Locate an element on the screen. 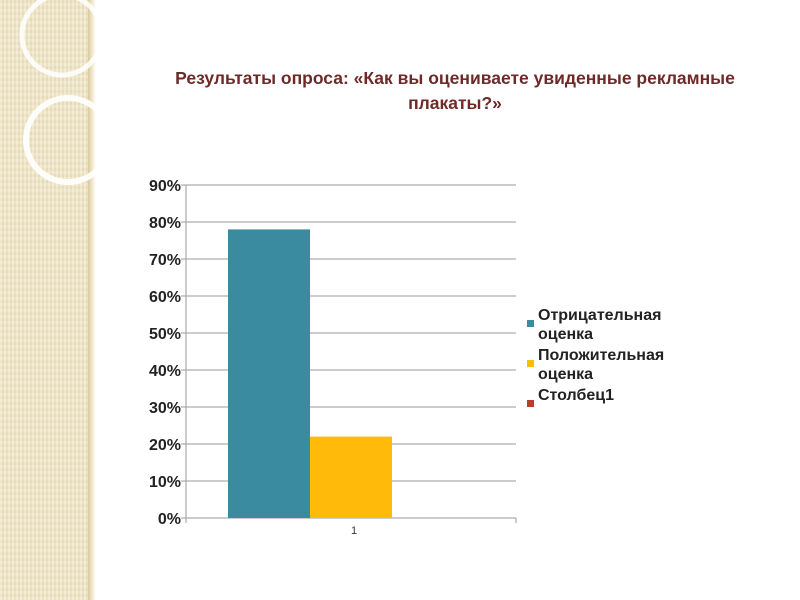  y-tick-label: 30% is located at coordinates (165, 408).